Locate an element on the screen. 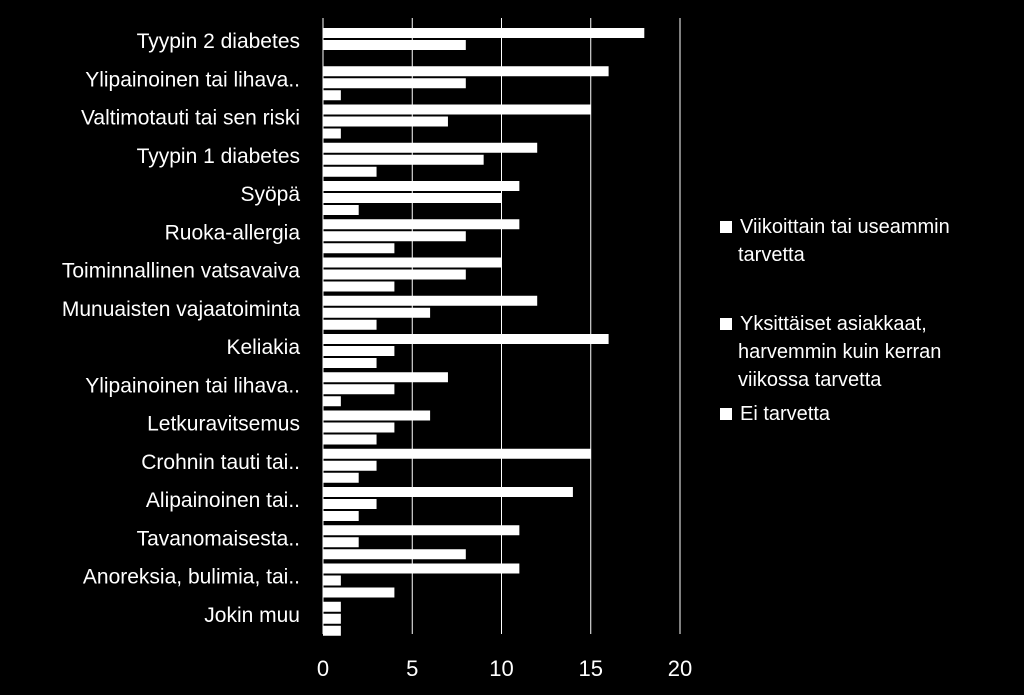 The width and height of the screenshot is (1024, 695). bar-series2-cat1 is located at coordinates (394, 45).